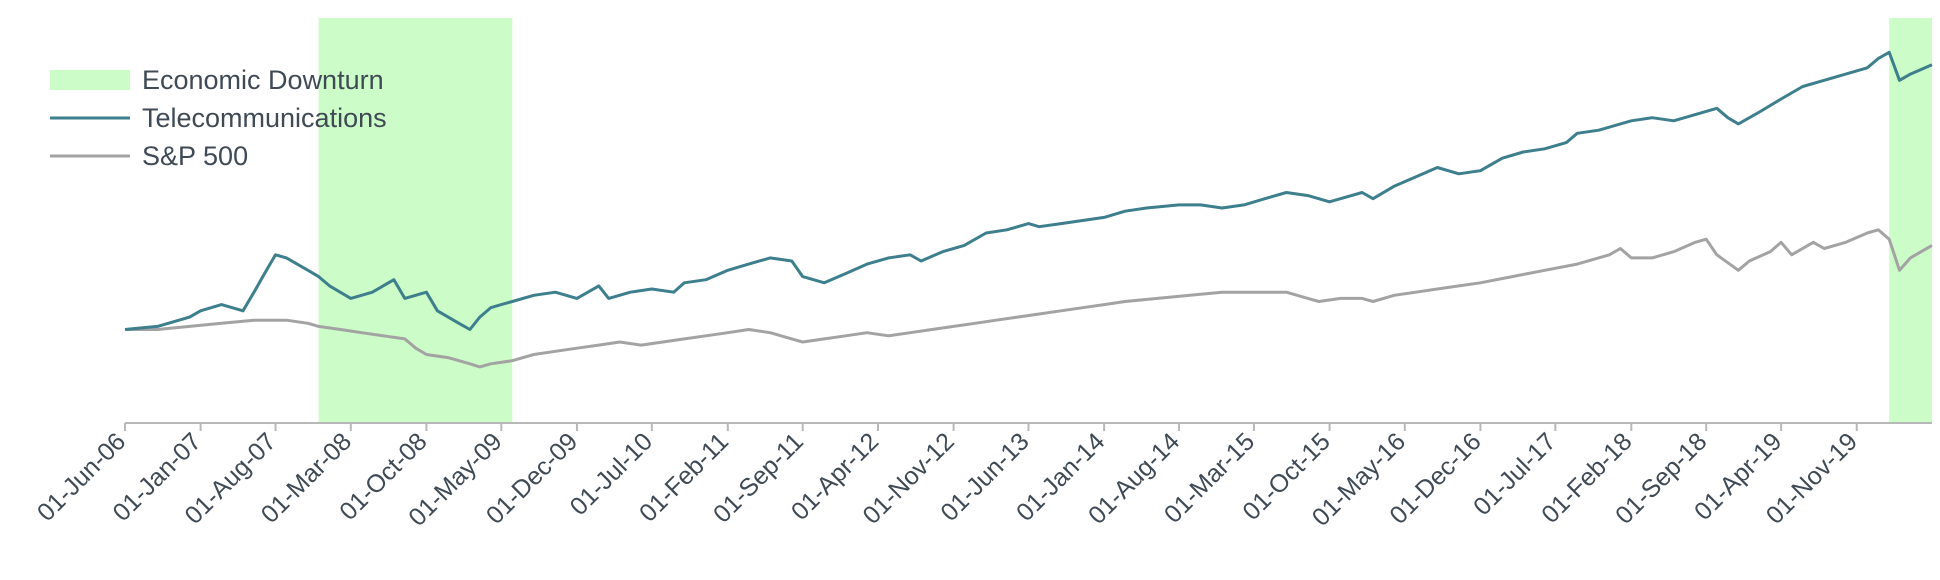 This screenshot has height=580, width=1940. Describe the element at coordinates (90, 80) in the screenshot. I see `legend-swatch-economic-downturn` at that location.